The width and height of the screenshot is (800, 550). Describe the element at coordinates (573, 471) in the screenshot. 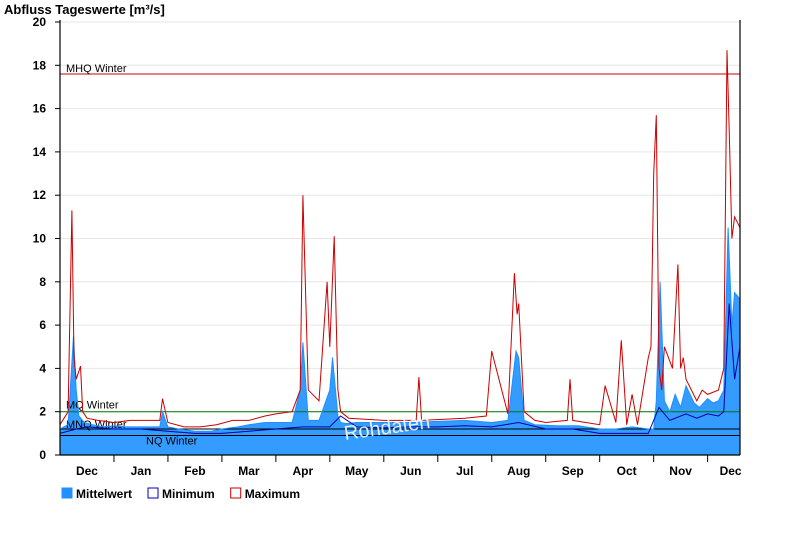

I see `x-tick-label: Sep` at that location.